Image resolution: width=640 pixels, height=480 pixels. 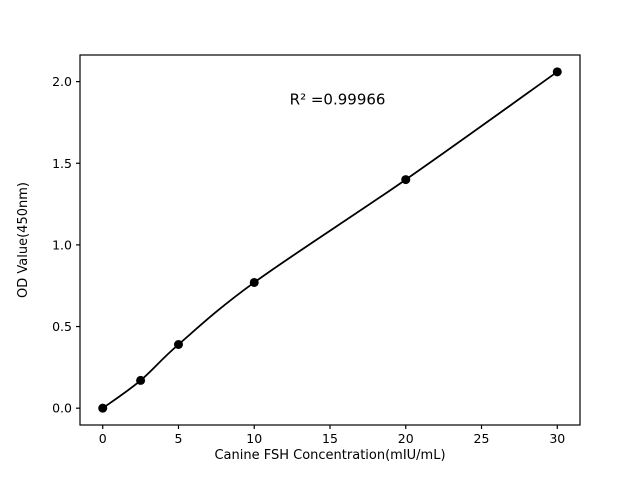 I want to click on r-squared-annotation: R² =0.99966, so click(x=338, y=99).